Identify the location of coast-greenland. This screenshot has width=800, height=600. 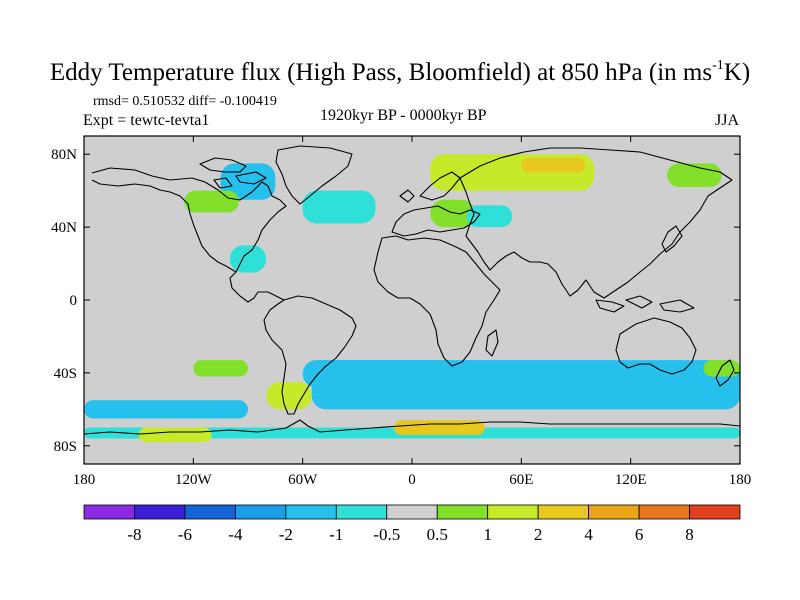
(314, 175).